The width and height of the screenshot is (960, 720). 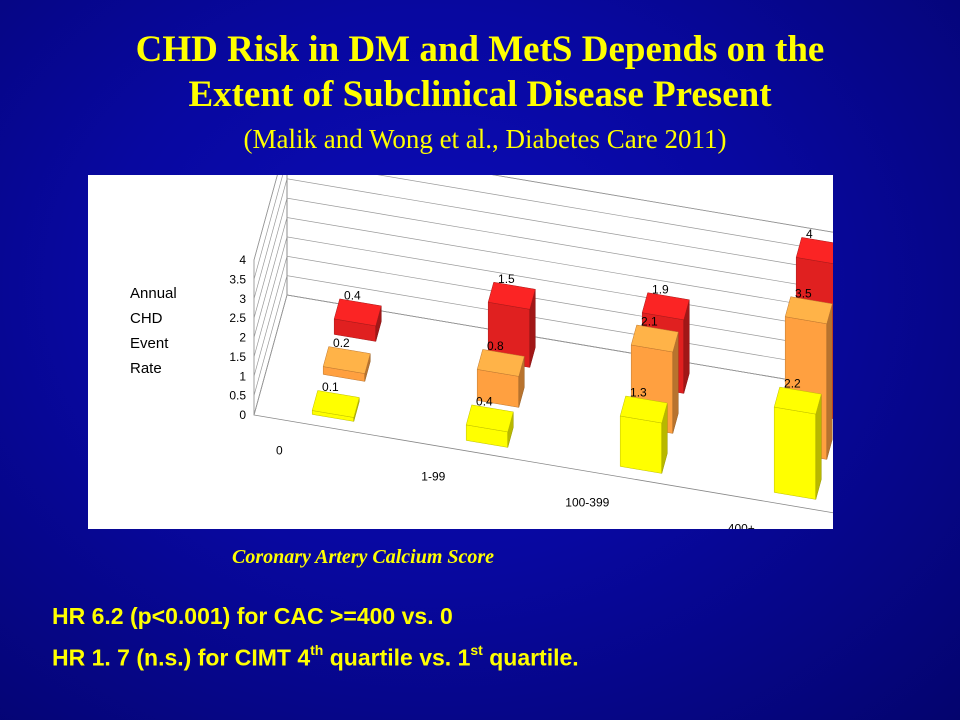 I want to click on y-tick-label: 4, so click(x=242, y=260).